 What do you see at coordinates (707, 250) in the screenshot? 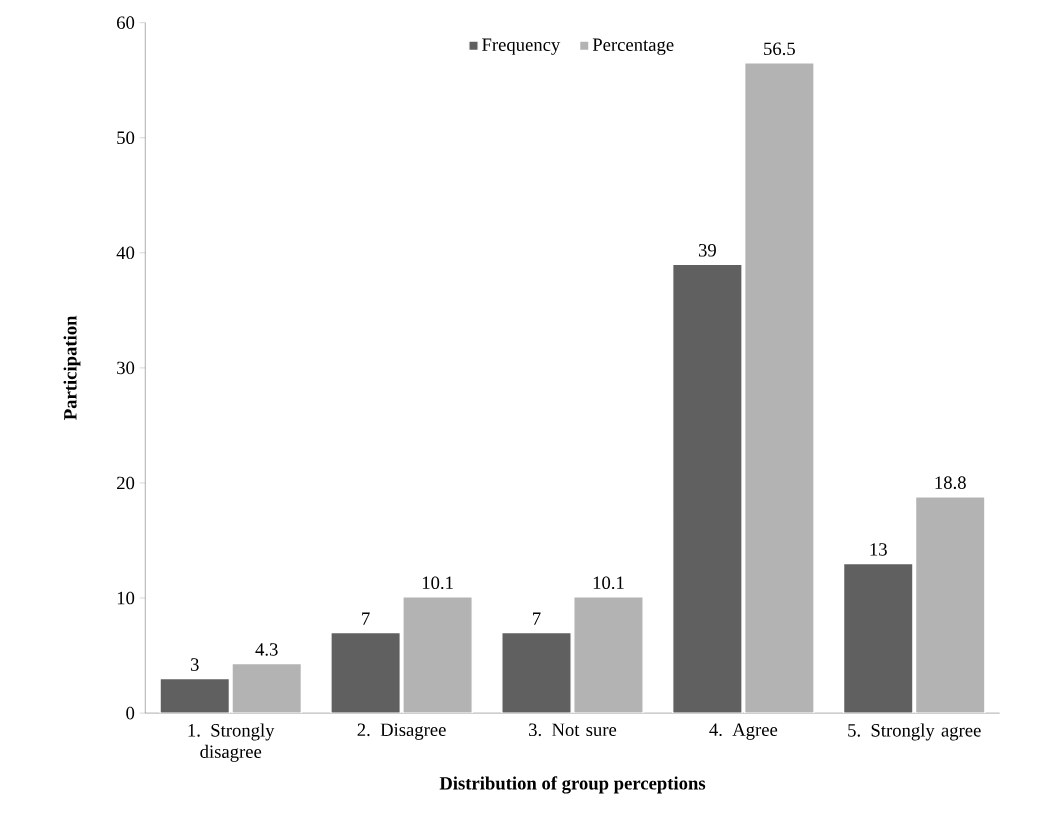
I see `data-label: 39` at bounding box center [707, 250].